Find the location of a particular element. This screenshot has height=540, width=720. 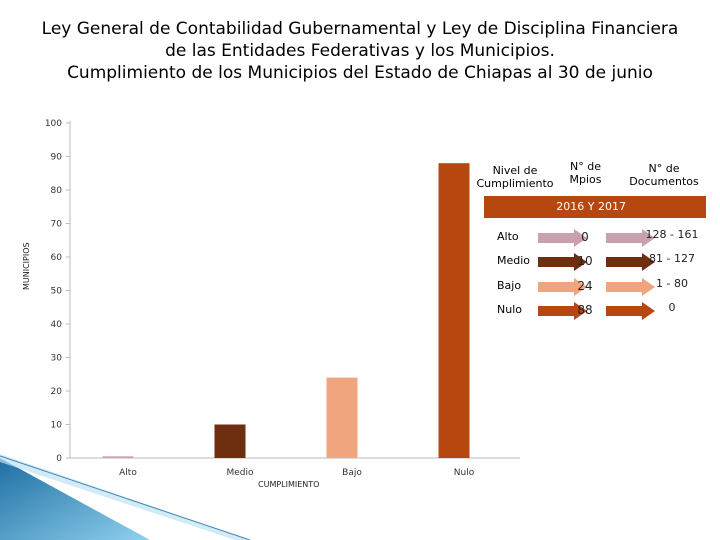

row-mpios-count: 10 is located at coordinates (585, 261).